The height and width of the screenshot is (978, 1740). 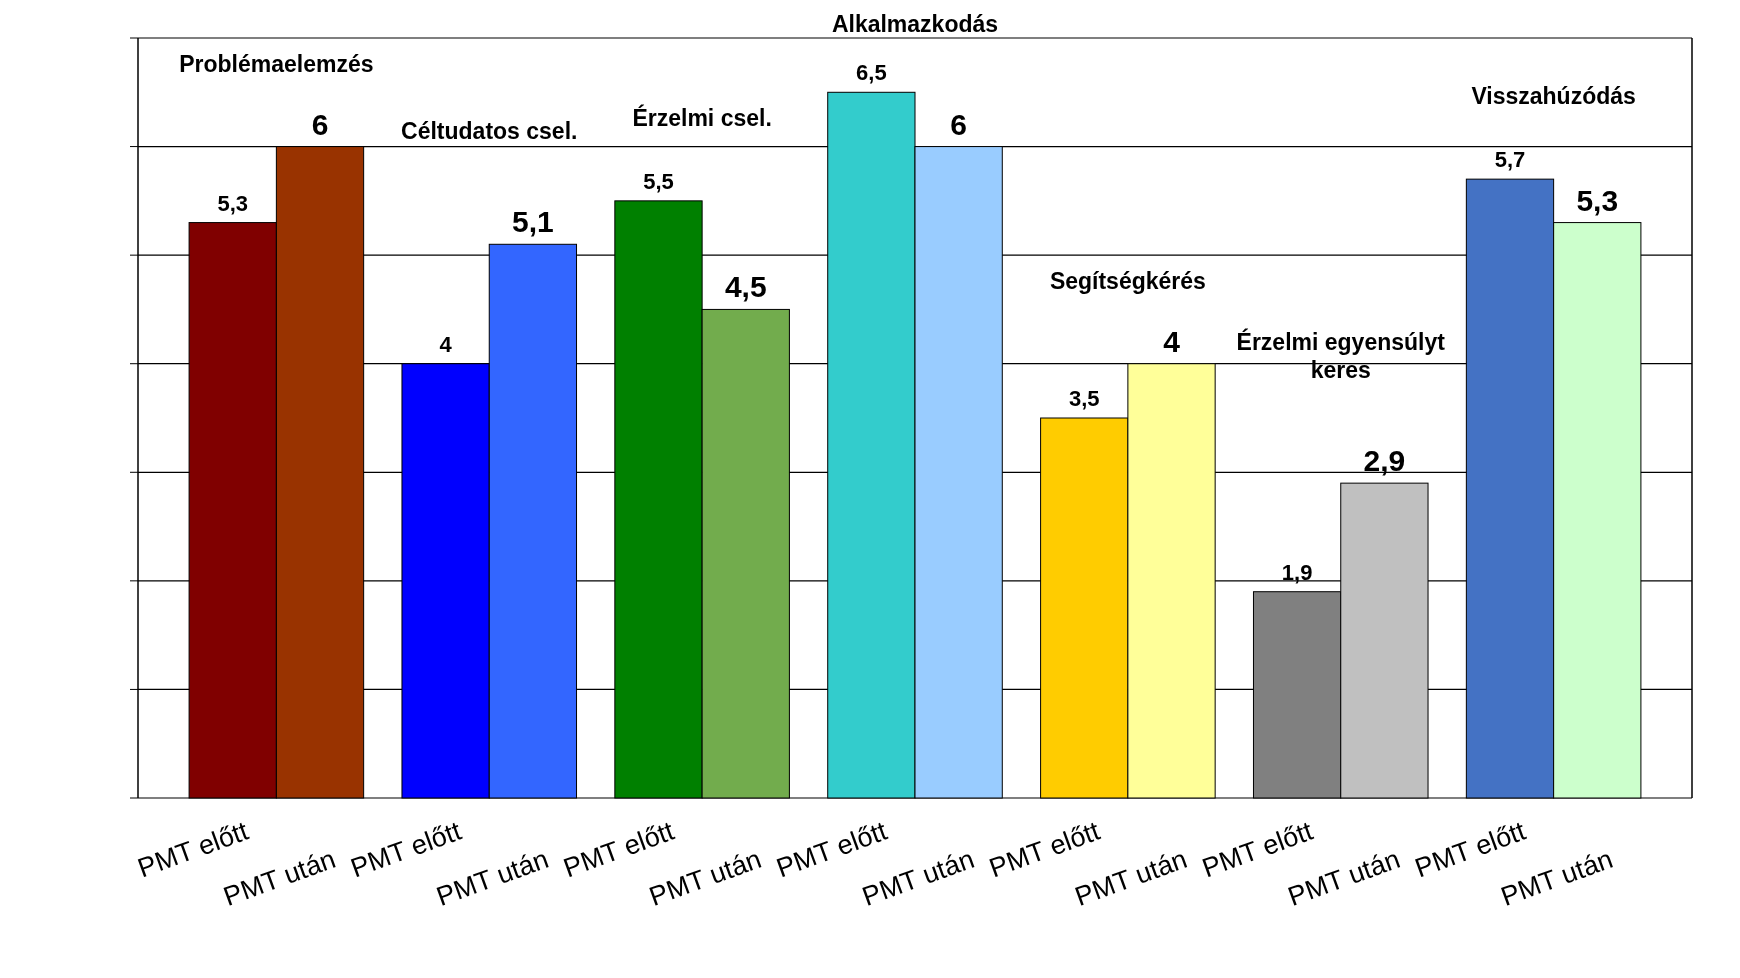 I want to click on data-label: 5,7, so click(x=1510, y=160).